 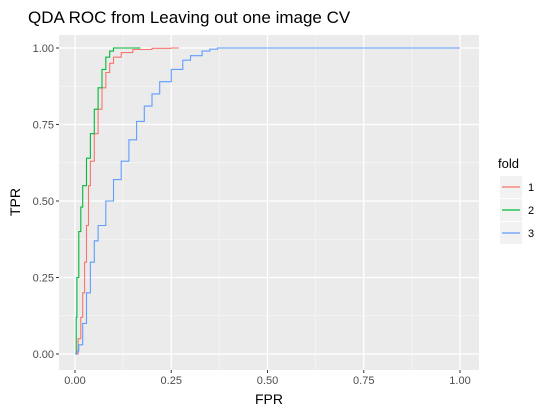 What do you see at coordinates (43, 49) in the screenshot?
I see `y-tick-label: 1.00` at bounding box center [43, 49].